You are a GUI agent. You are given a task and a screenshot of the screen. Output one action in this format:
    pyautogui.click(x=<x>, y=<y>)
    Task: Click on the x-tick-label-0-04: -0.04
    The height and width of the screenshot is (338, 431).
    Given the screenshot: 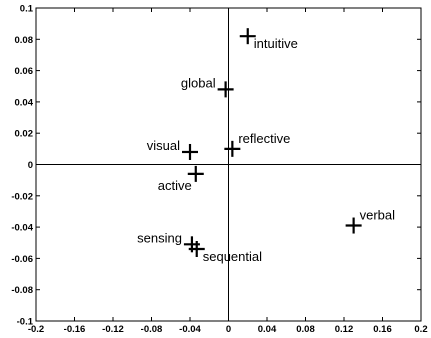 What is the action you would take?
    pyautogui.click(x=190, y=329)
    